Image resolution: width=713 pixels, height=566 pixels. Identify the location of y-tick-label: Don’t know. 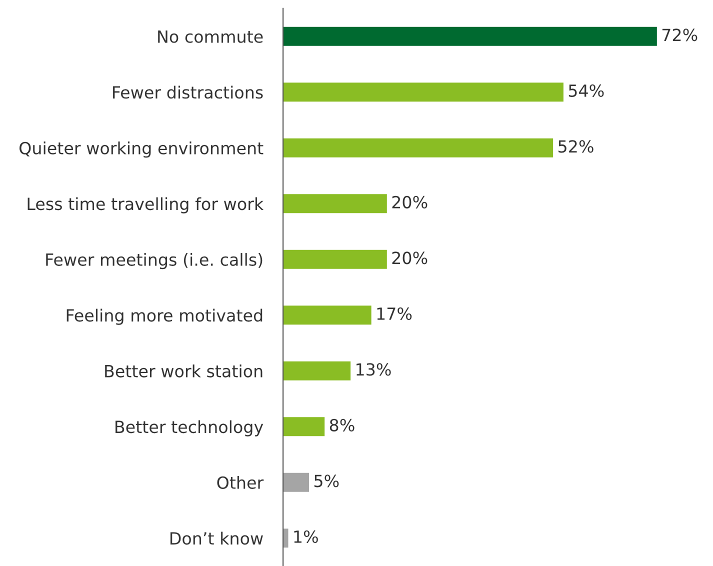
(216, 538).